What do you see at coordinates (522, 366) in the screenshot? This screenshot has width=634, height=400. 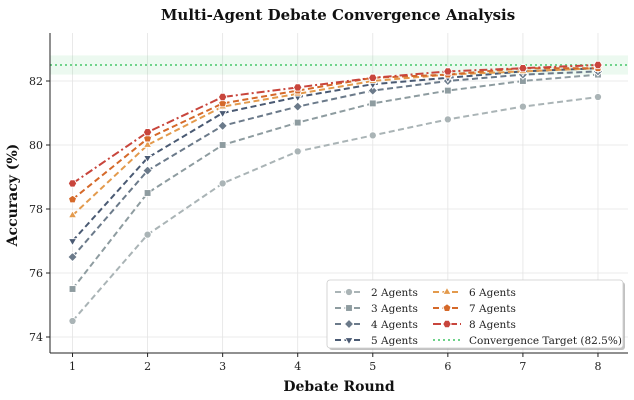 I see `x-tick-label: 7` at bounding box center [522, 366].